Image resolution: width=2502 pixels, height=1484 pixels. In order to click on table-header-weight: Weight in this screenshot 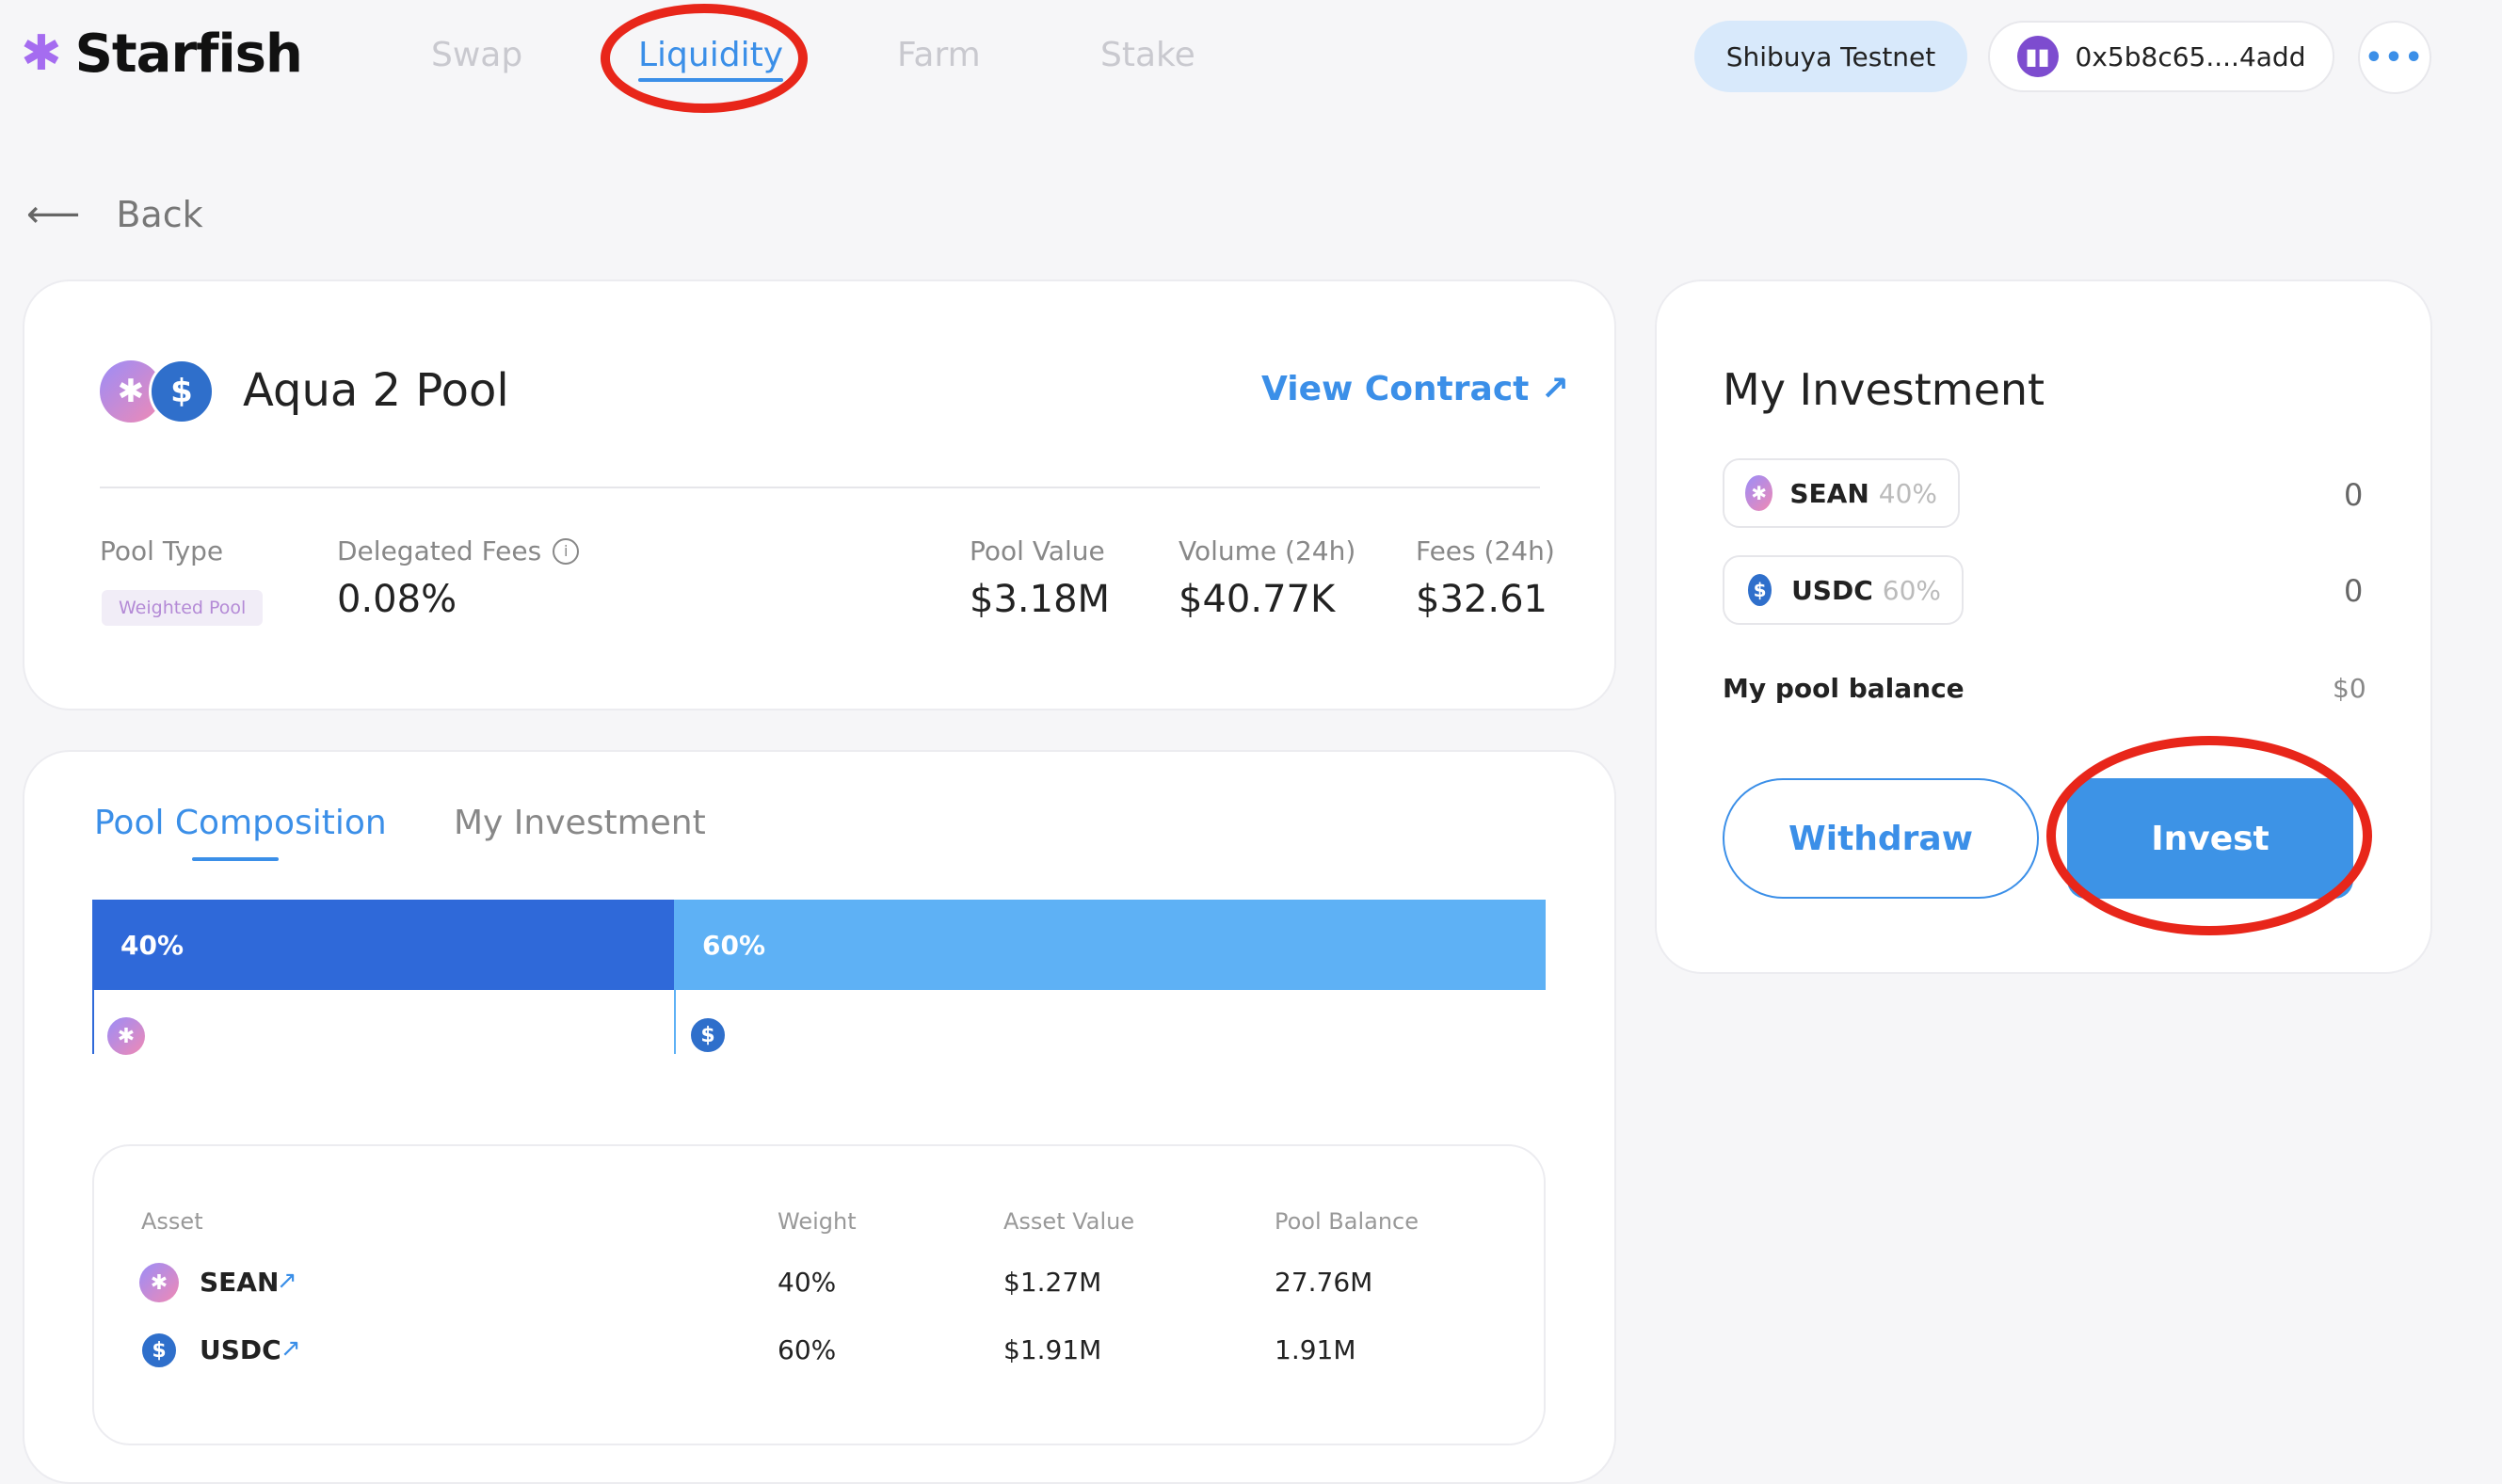, I will do `click(817, 1221)`.